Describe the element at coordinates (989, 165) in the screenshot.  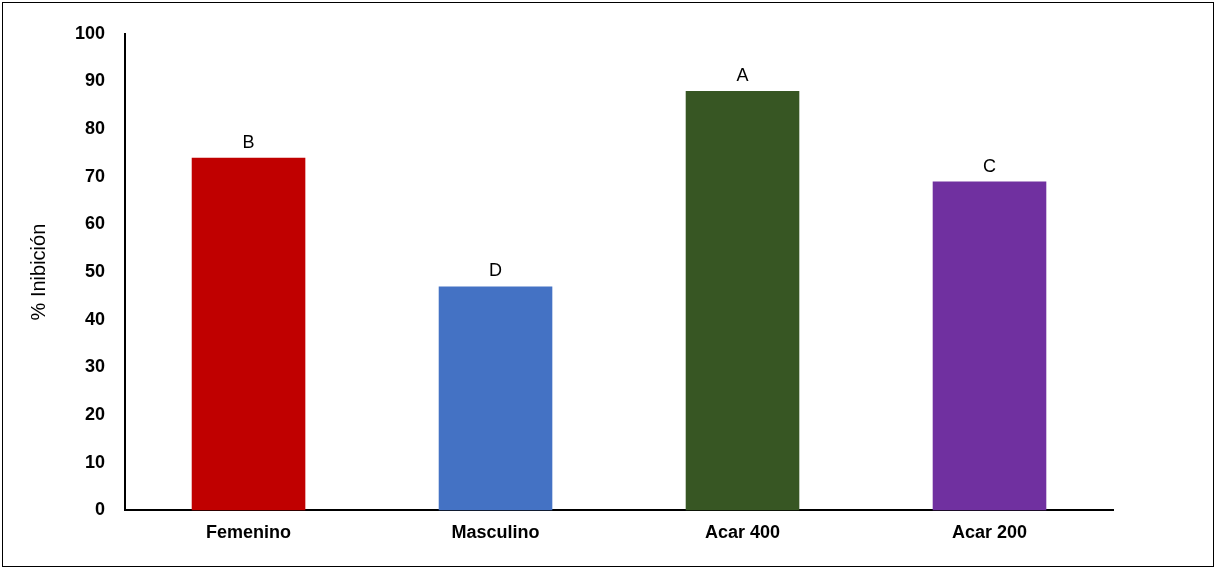
I see `annotation: C` at that location.